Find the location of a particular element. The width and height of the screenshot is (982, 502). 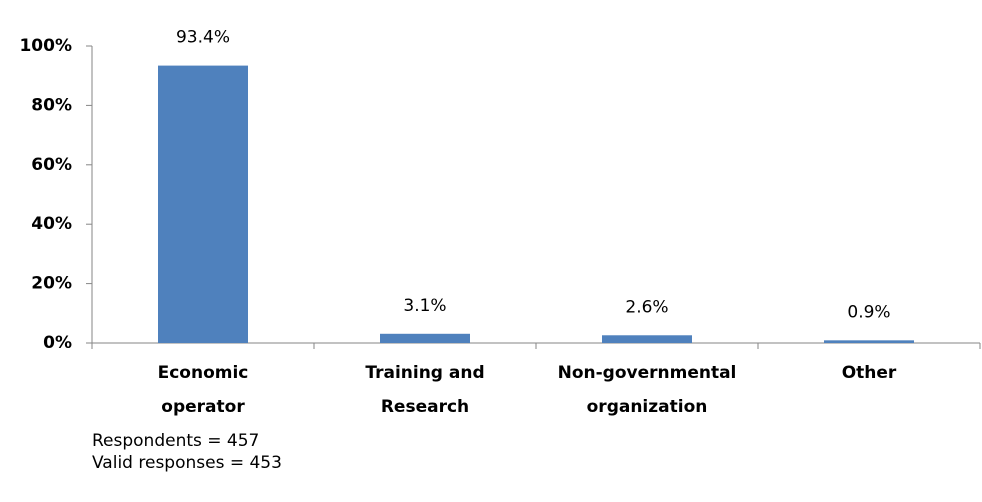

y-tick-label: 40% is located at coordinates (51, 224).